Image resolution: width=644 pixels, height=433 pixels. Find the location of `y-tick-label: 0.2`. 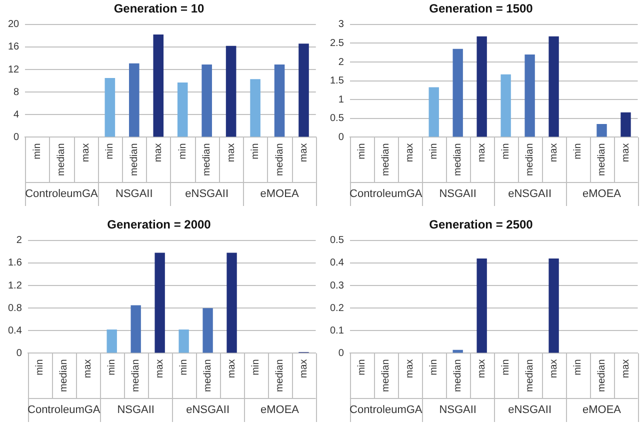

y-tick-label: 0.2 is located at coordinates (337, 308).